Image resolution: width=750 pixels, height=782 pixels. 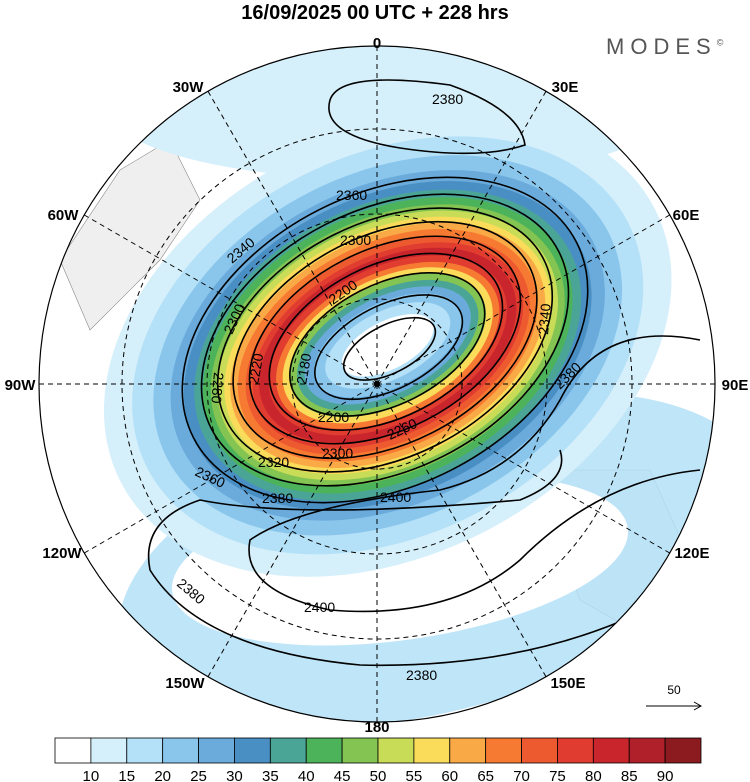 I want to click on contour-2380-north, so click(x=427, y=117).